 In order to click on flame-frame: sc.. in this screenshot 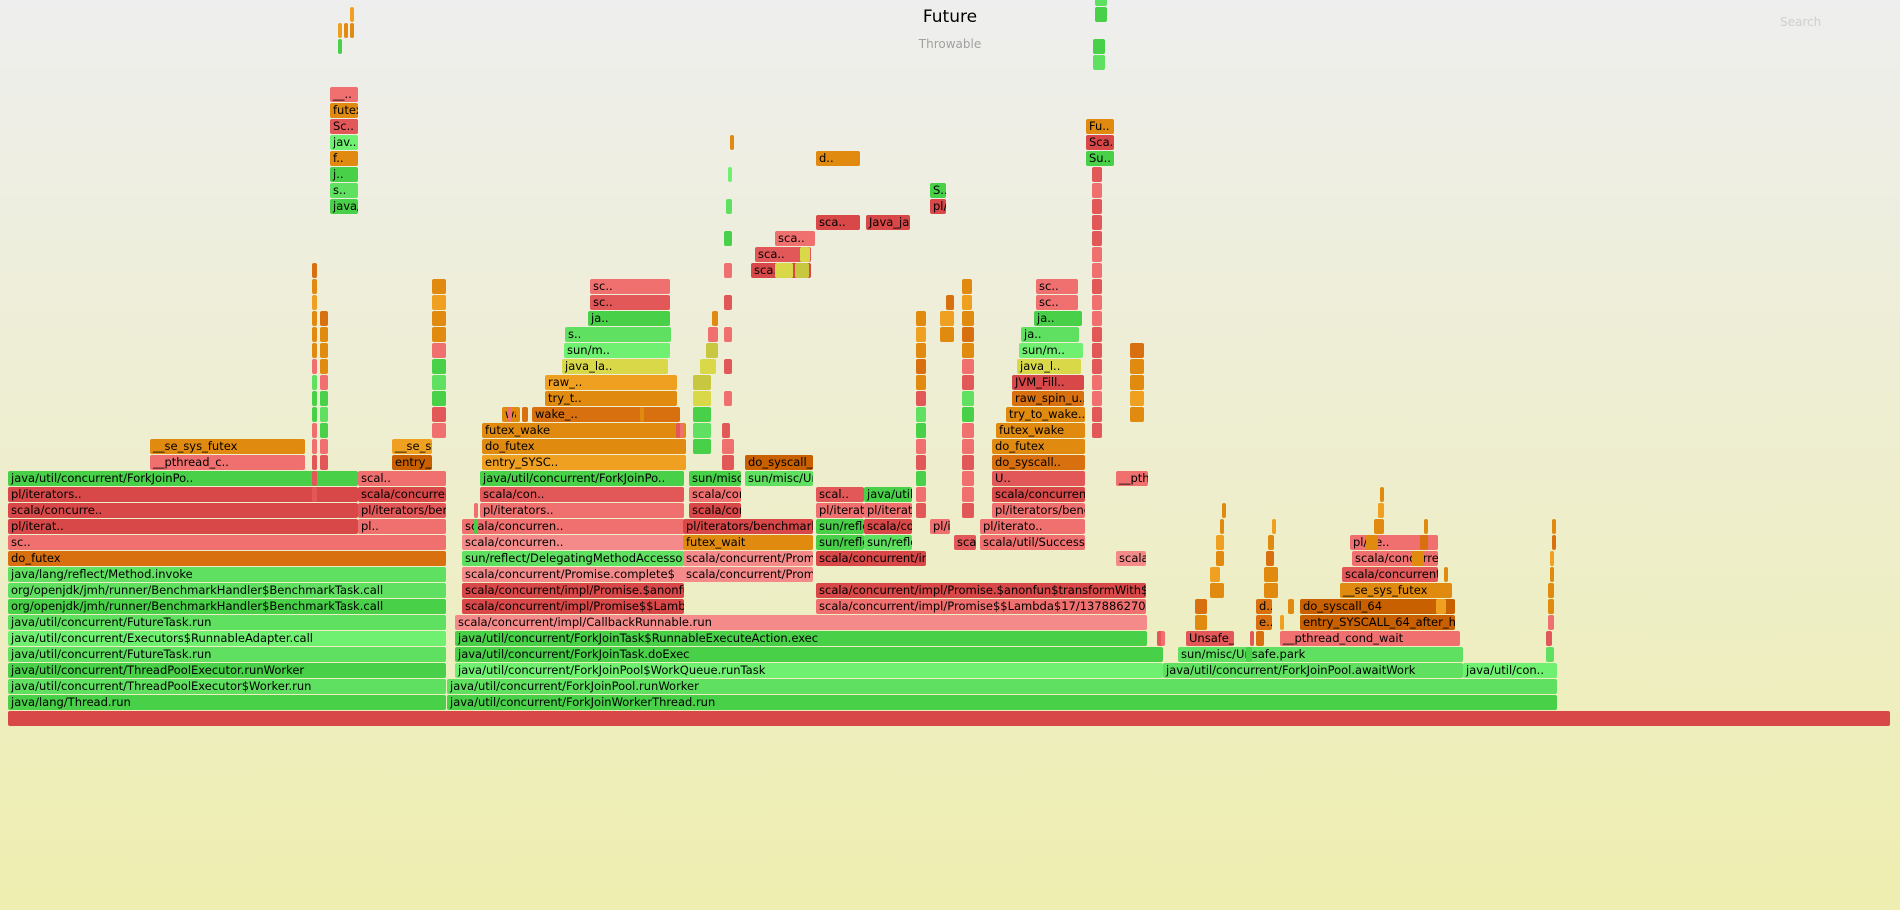, I will do `click(630, 302)`.